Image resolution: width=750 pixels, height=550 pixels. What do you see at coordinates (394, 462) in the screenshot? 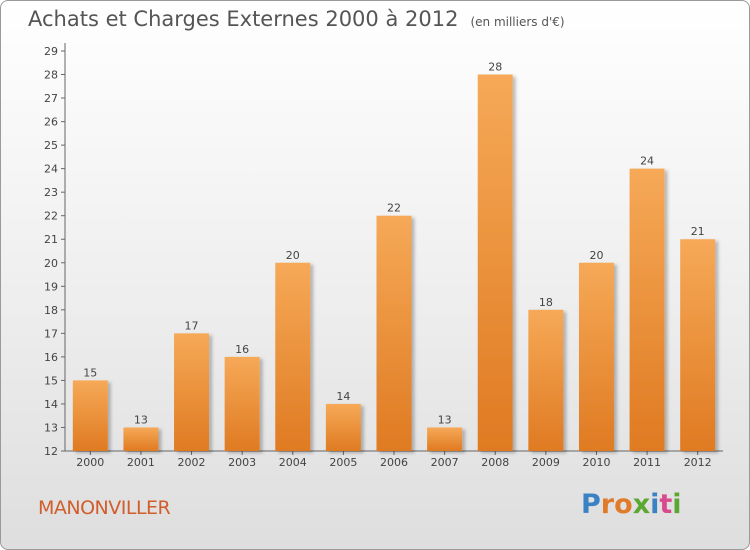
I see `x-tick-label: 2006` at bounding box center [394, 462].